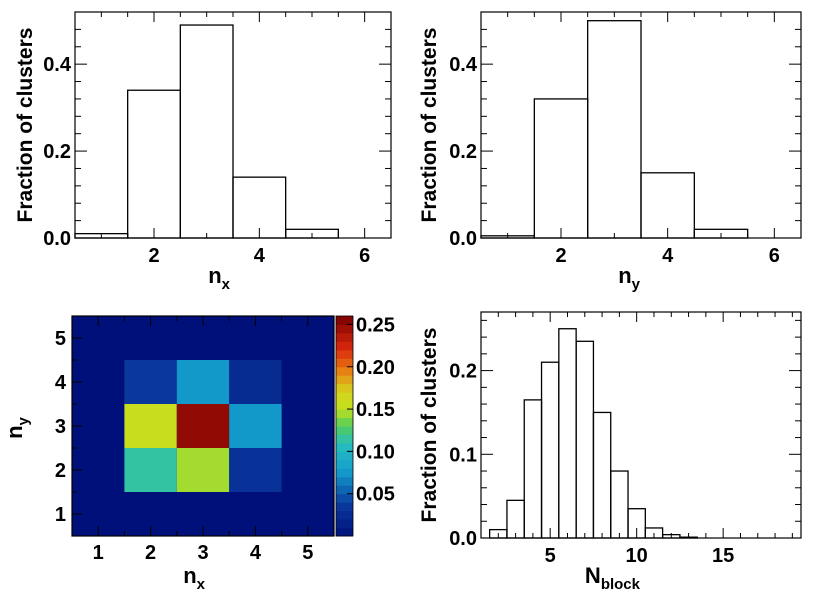 This screenshot has width=814, height=597. What do you see at coordinates (98, 553) in the screenshot?
I see `x-tick-label: 1` at bounding box center [98, 553].